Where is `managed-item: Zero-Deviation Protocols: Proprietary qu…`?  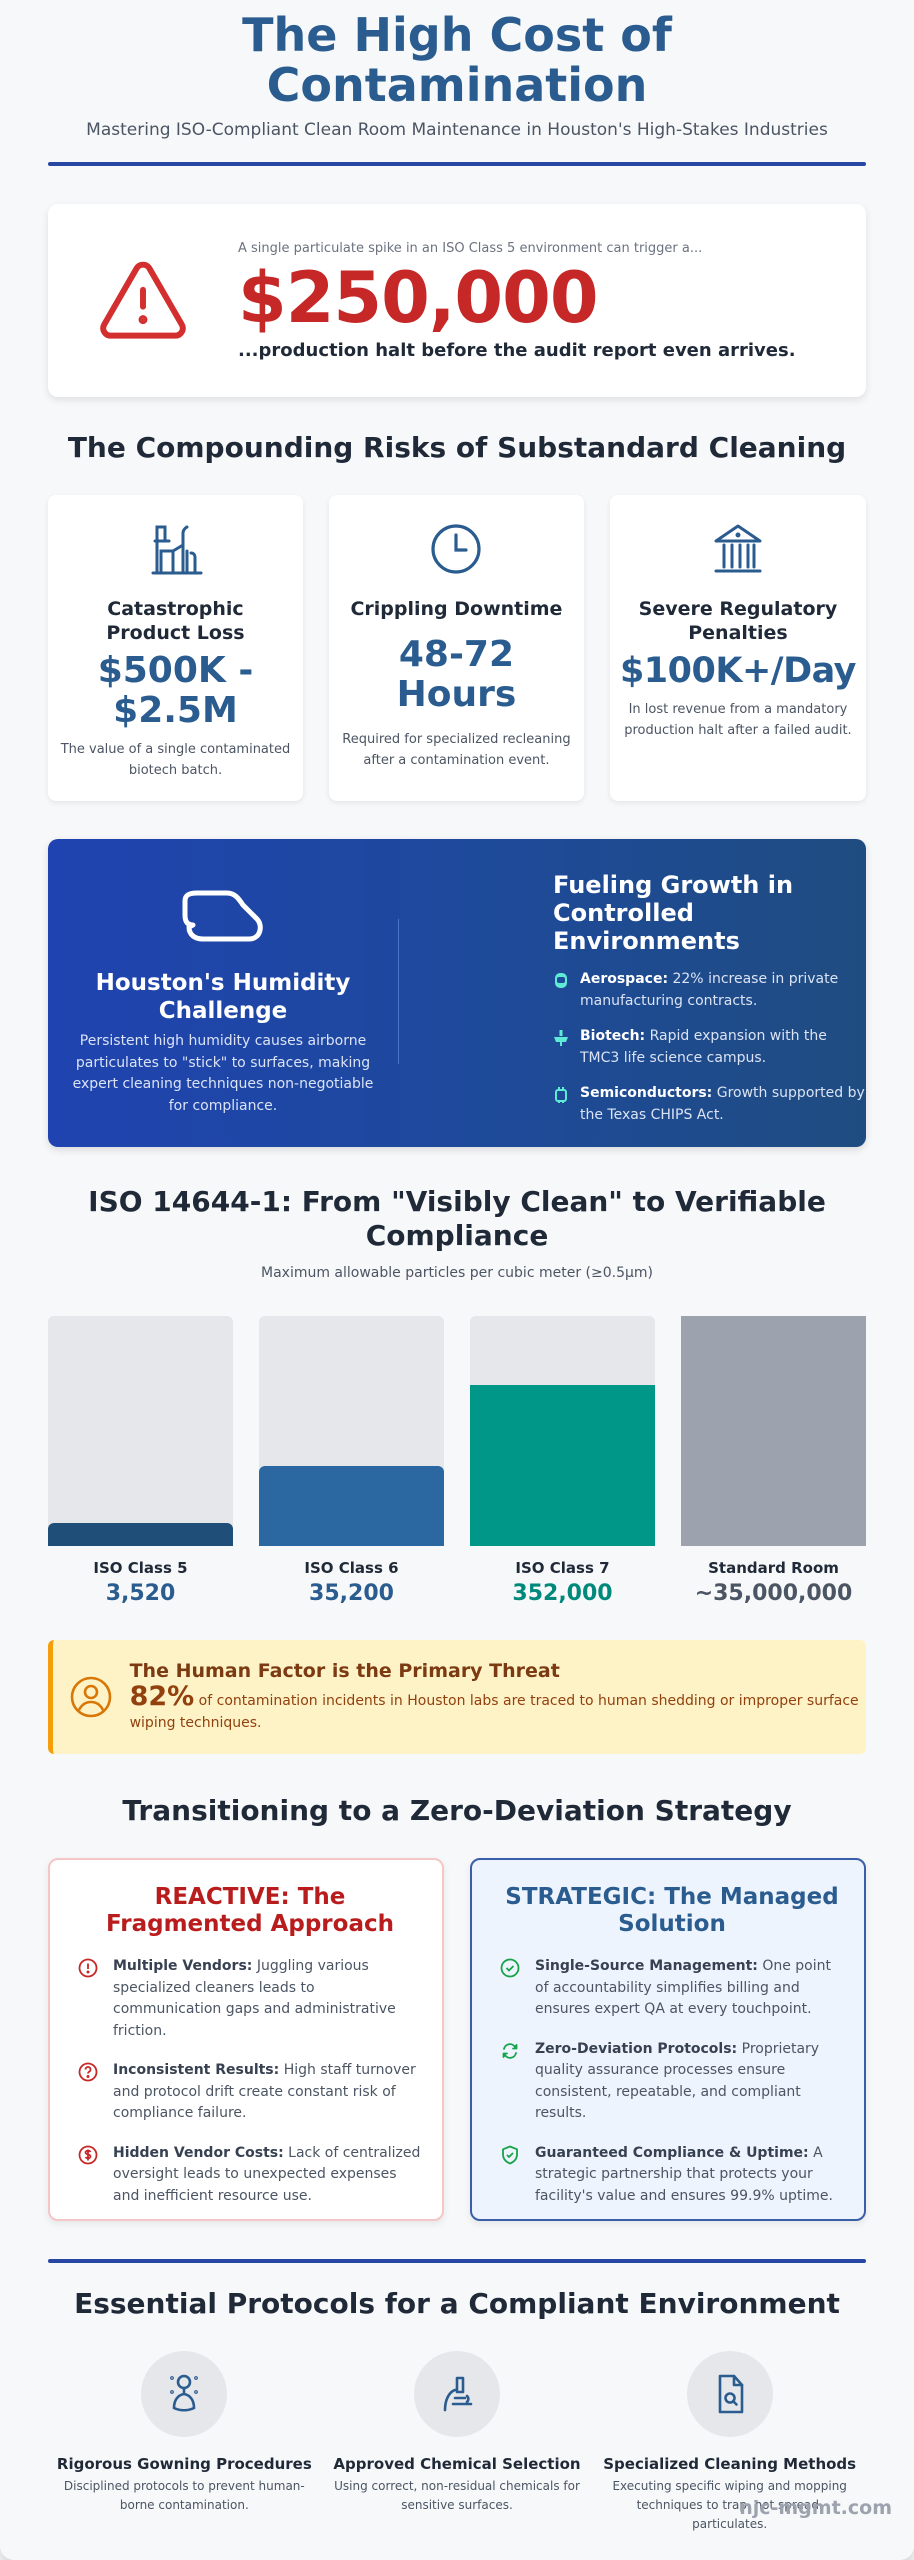 managed-item: Zero-Deviation Protocols: Proprietary qu… is located at coordinates (672, 2082).